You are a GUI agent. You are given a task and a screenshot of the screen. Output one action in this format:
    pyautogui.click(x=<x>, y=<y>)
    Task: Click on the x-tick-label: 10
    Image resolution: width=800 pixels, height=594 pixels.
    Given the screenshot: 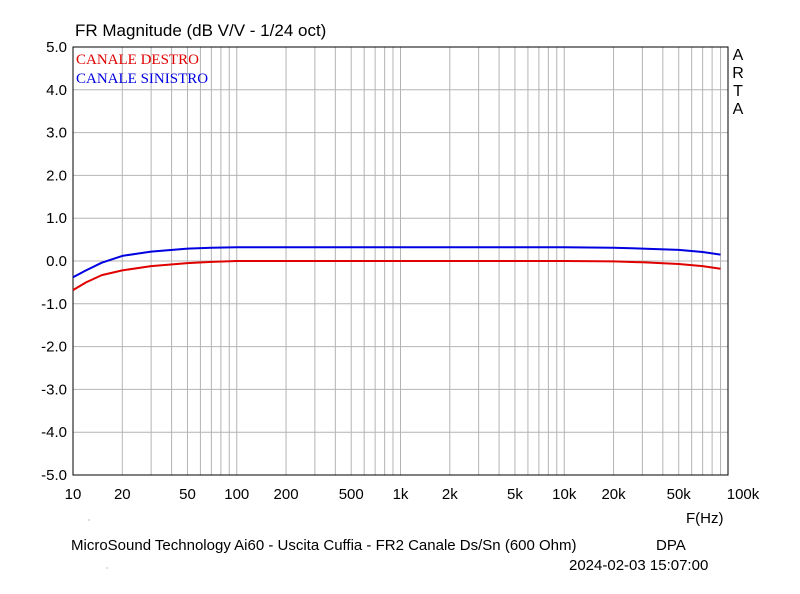 What is the action you would take?
    pyautogui.click(x=73, y=494)
    